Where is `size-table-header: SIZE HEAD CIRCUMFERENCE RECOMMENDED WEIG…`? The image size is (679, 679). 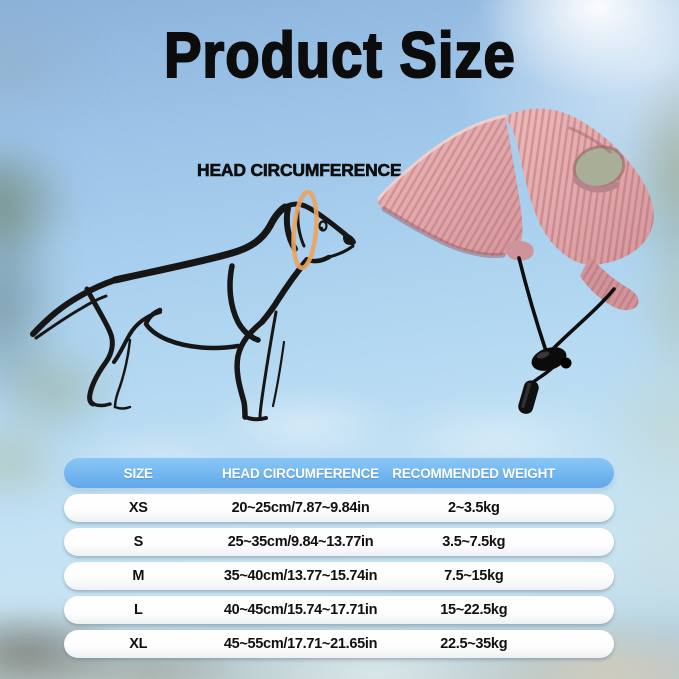 size-table-header: SIZE HEAD CIRCUMFERENCE RECOMMENDED WEIG… is located at coordinates (339, 473).